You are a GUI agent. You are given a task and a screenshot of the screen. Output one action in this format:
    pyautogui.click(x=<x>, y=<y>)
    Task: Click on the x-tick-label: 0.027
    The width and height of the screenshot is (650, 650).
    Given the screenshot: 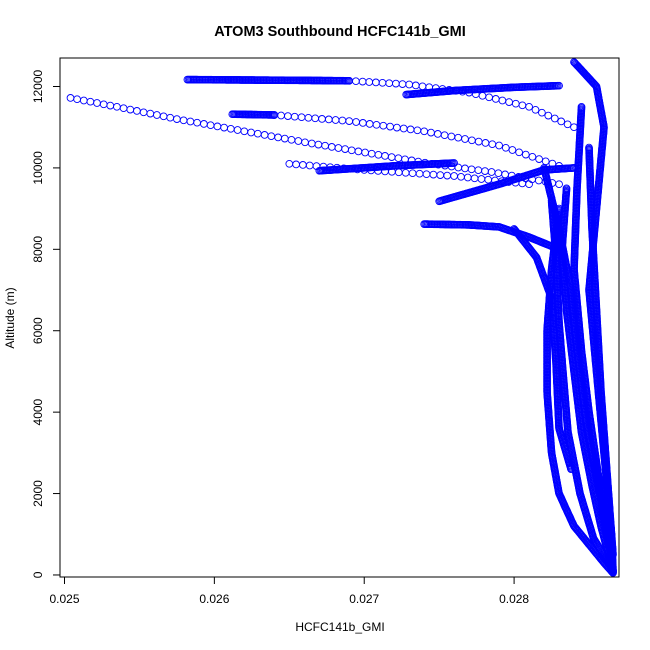 What is the action you would take?
    pyautogui.click(x=364, y=599)
    